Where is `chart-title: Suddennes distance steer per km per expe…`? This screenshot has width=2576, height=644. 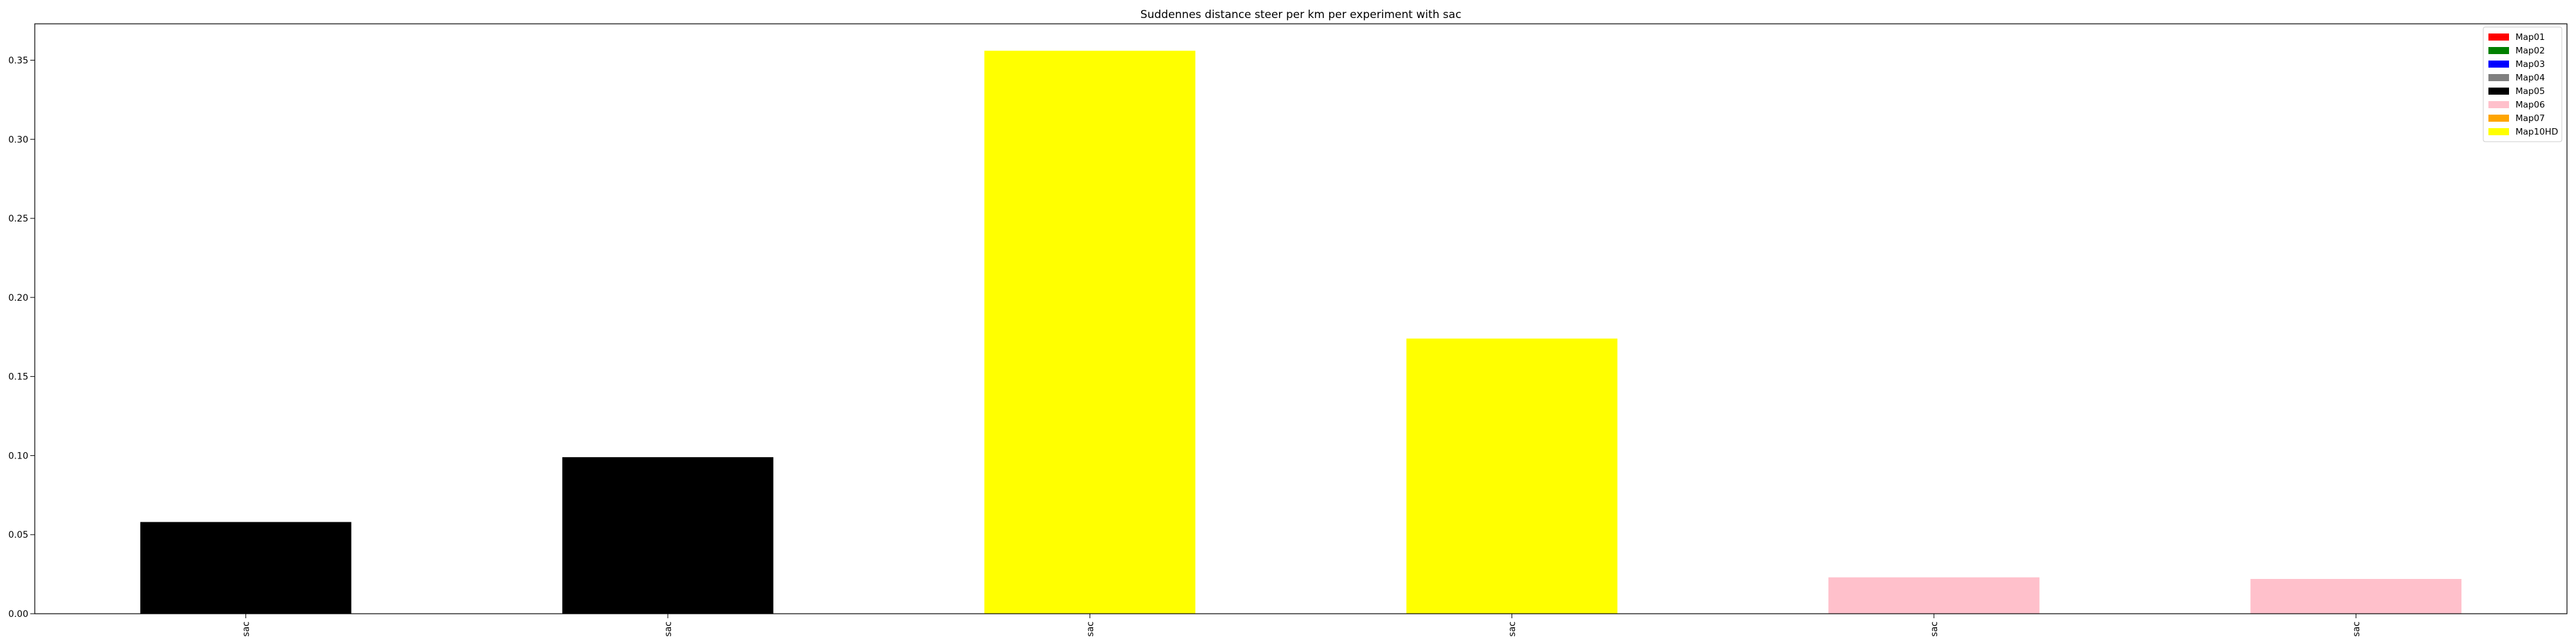
chart-title: Suddennes distance steer per km per expe… is located at coordinates (1301, 14).